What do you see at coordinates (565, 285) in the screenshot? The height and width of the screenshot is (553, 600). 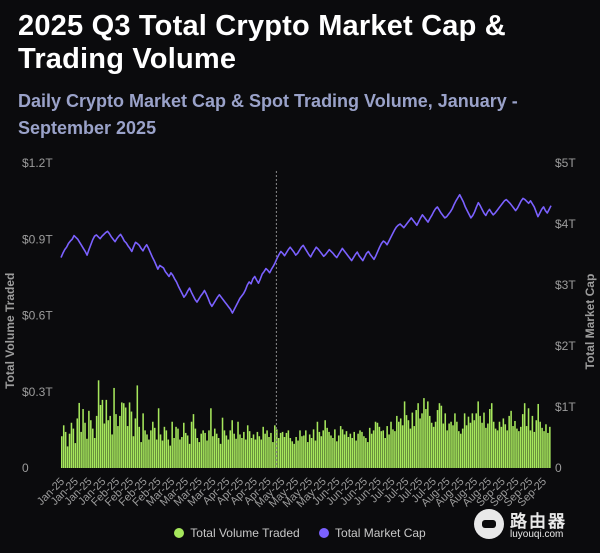 I see `y-tick-label-right: $3T` at bounding box center [565, 285].